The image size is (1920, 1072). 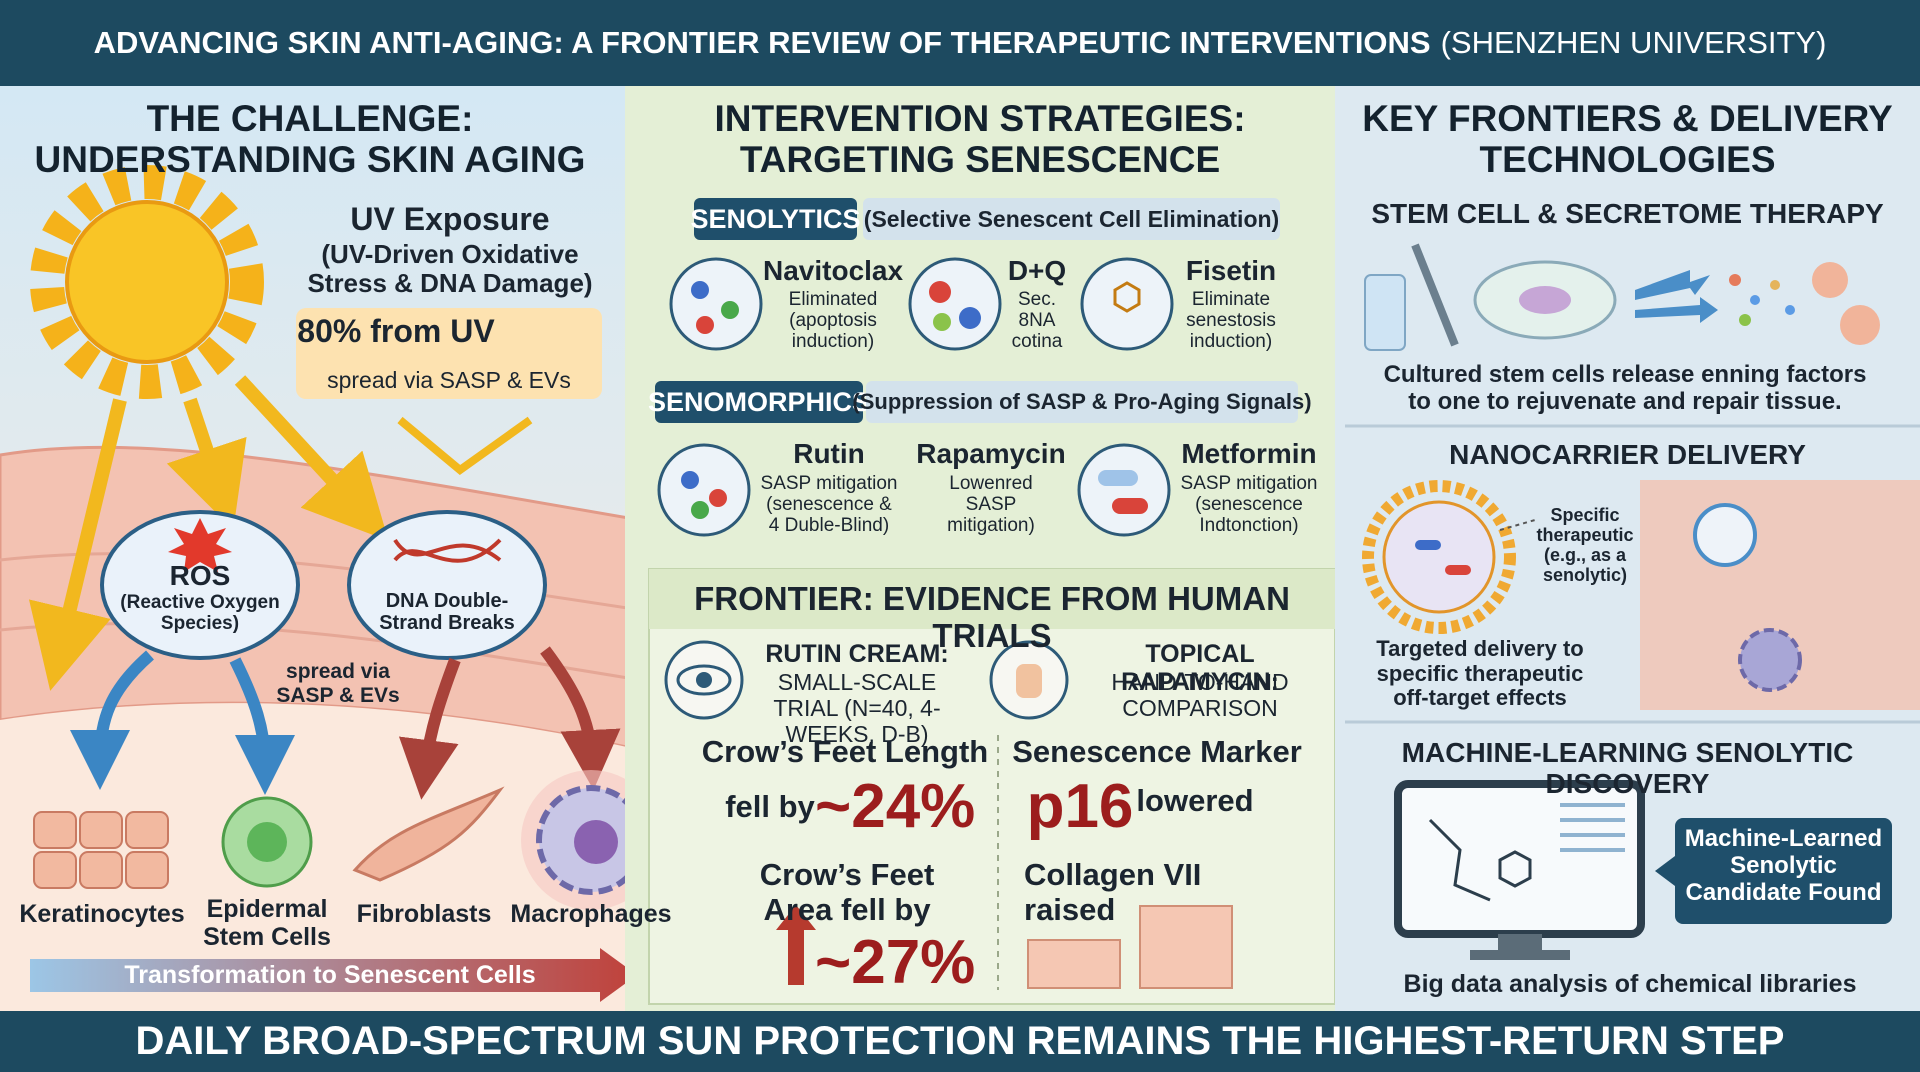 I want to click on drug-desc: Sec. 8NA cotina, so click(x=1037, y=320).